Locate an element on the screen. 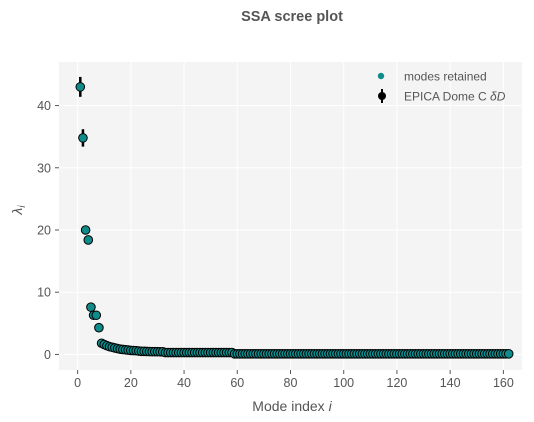 This screenshot has height=422, width=534. x-tick-label: 80 is located at coordinates (291, 383).